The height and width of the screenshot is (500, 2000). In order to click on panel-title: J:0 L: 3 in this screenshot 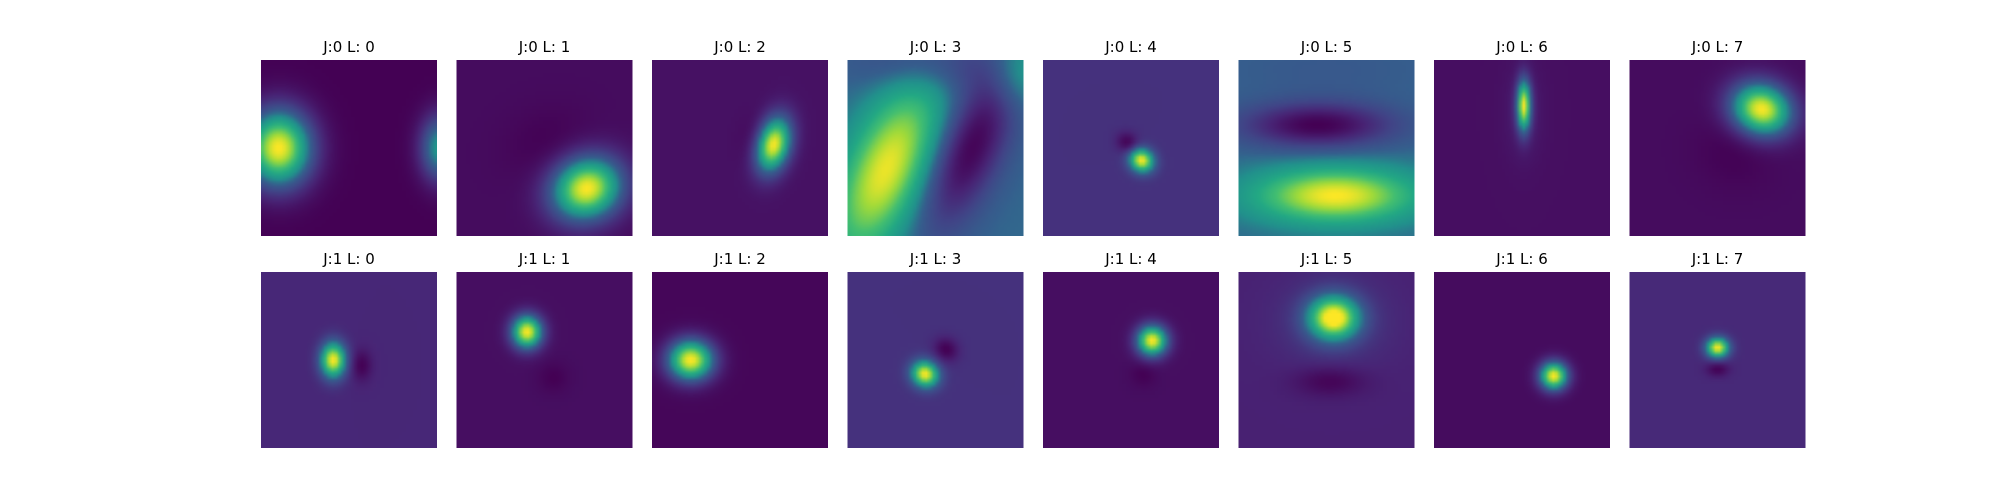, I will do `click(935, 47)`.